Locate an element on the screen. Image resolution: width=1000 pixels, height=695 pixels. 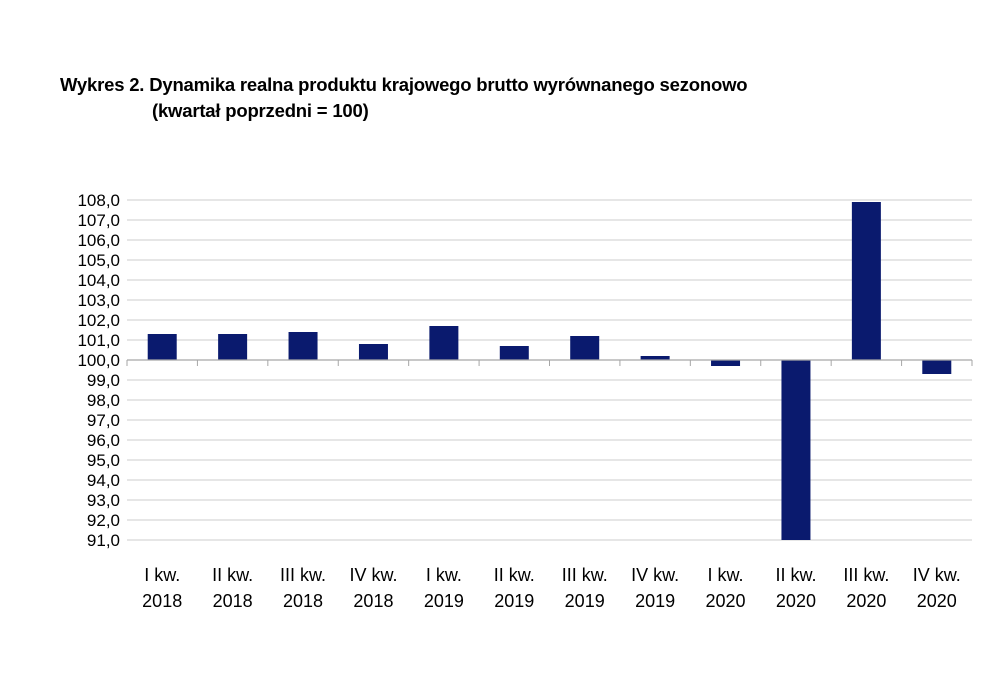
y-tick-label: 98,0 is located at coordinates (103, 400).